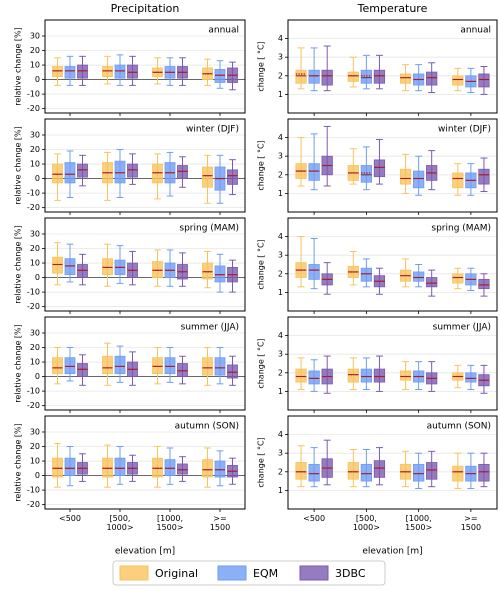 This screenshot has height=590, width=500. What do you see at coordinates (392, 8) in the screenshot?
I see `column-title: Temperature` at bounding box center [392, 8].